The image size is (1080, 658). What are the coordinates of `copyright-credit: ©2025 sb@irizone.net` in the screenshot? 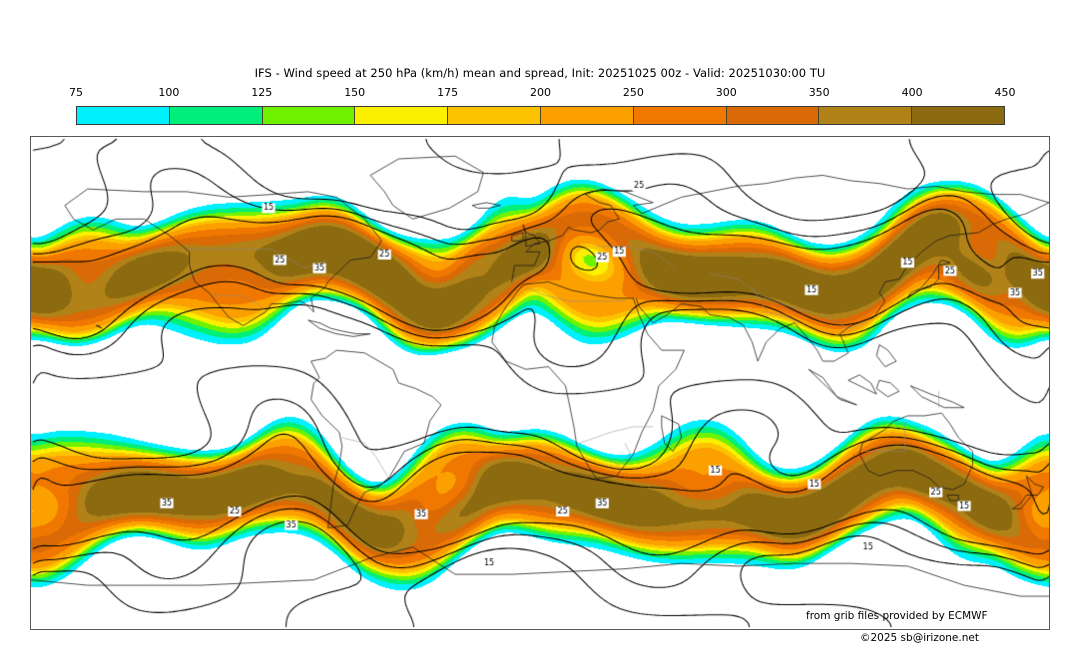 It's located at (919, 638).